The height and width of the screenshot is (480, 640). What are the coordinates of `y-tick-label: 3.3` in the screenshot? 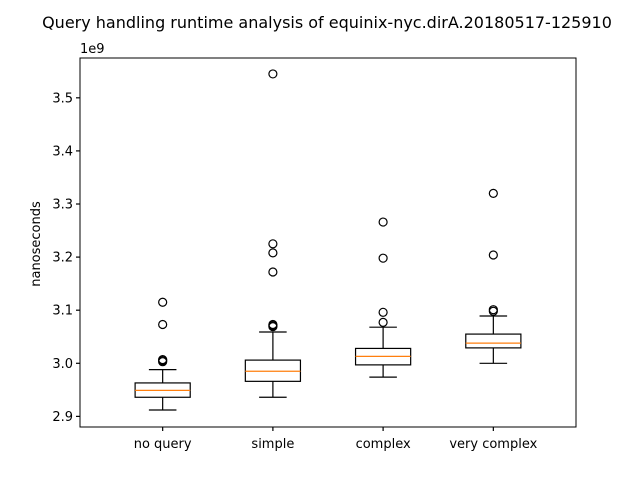 It's located at (62, 205).